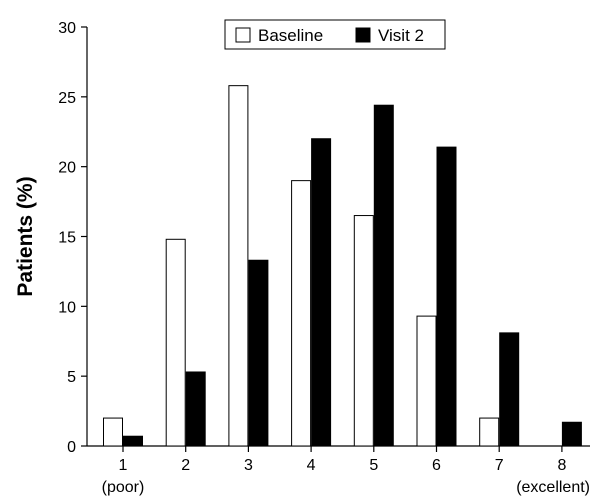 This screenshot has height=502, width=593. I want to click on x-tick-label: 8, so click(561, 465).